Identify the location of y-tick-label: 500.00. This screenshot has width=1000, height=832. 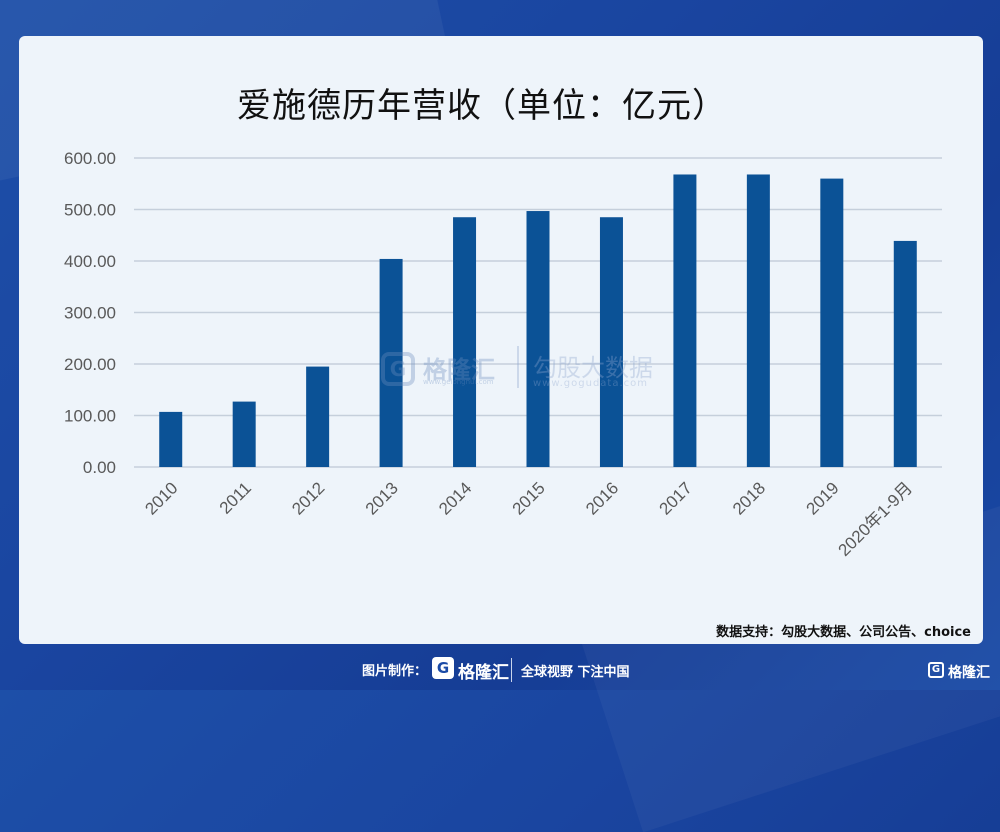
(90, 210).